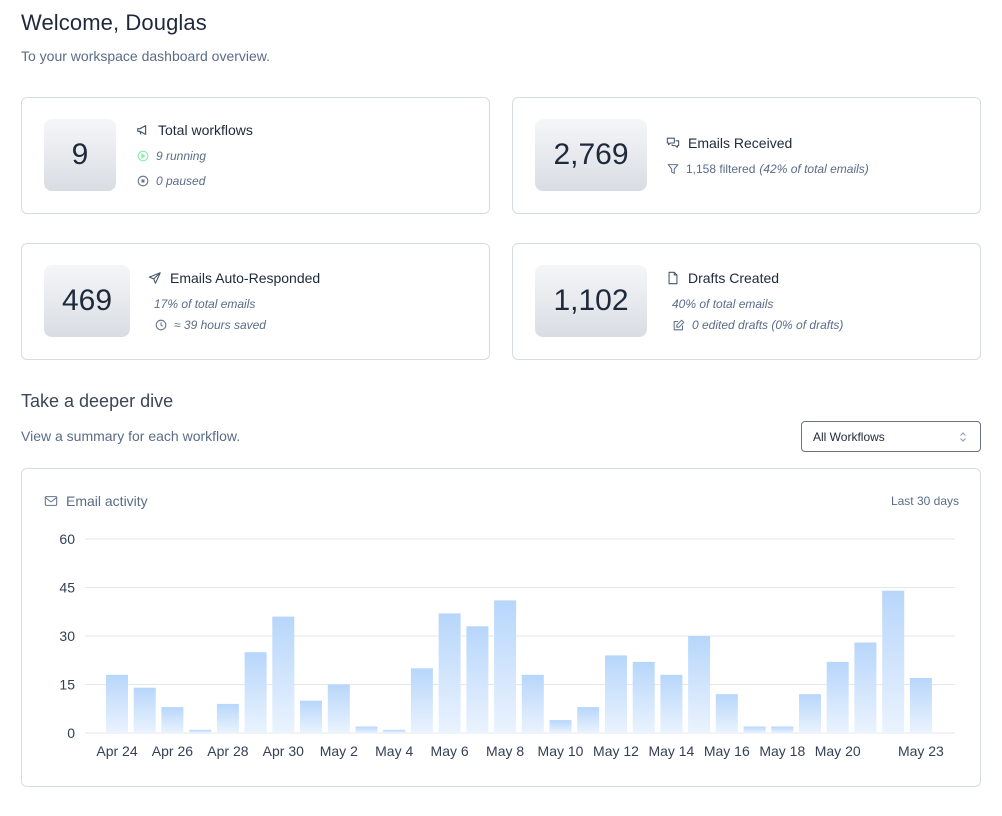 The image size is (1002, 816). Describe the element at coordinates (67, 588) in the screenshot. I see `y-tick-label: 45` at that location.